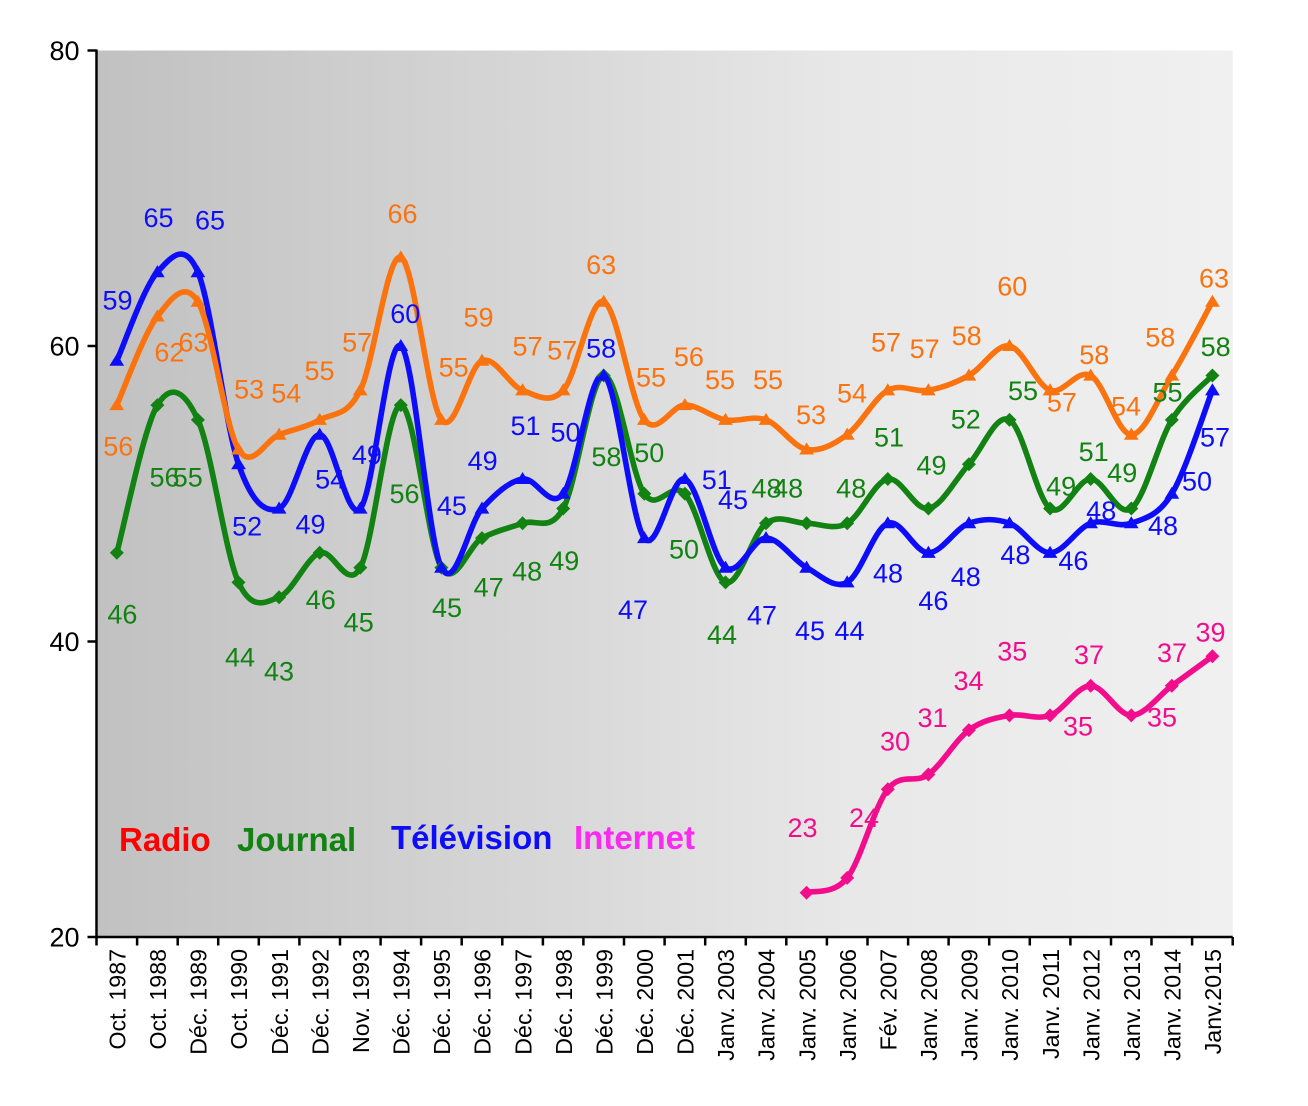 The image size is (1308, 1106). Describe the element at coordinates (1010, 1005) in the screenshot. I see `svg-text: Janv. 2010` at that location.